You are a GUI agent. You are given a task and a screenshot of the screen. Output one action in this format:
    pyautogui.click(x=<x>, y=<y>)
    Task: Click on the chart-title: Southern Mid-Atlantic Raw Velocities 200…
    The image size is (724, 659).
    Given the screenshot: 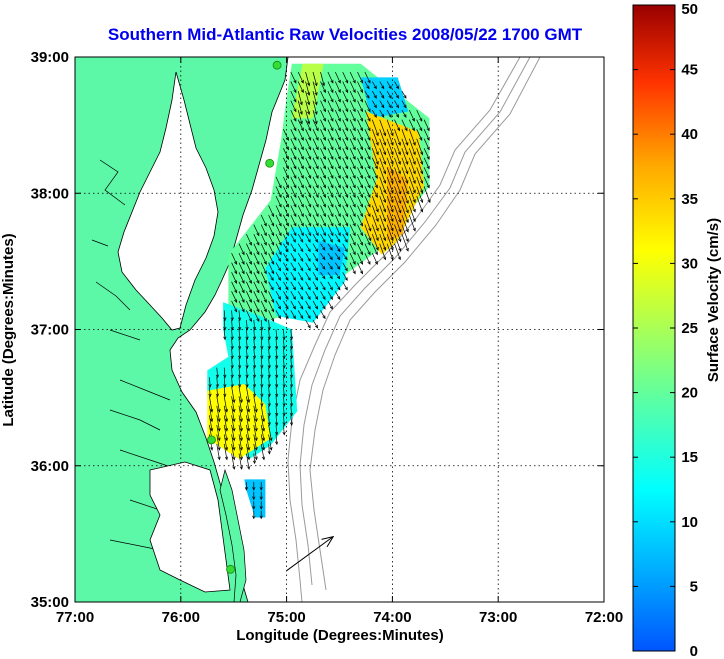 What is the action you would take?
    pyautogui.click(x=345, y=34)
    